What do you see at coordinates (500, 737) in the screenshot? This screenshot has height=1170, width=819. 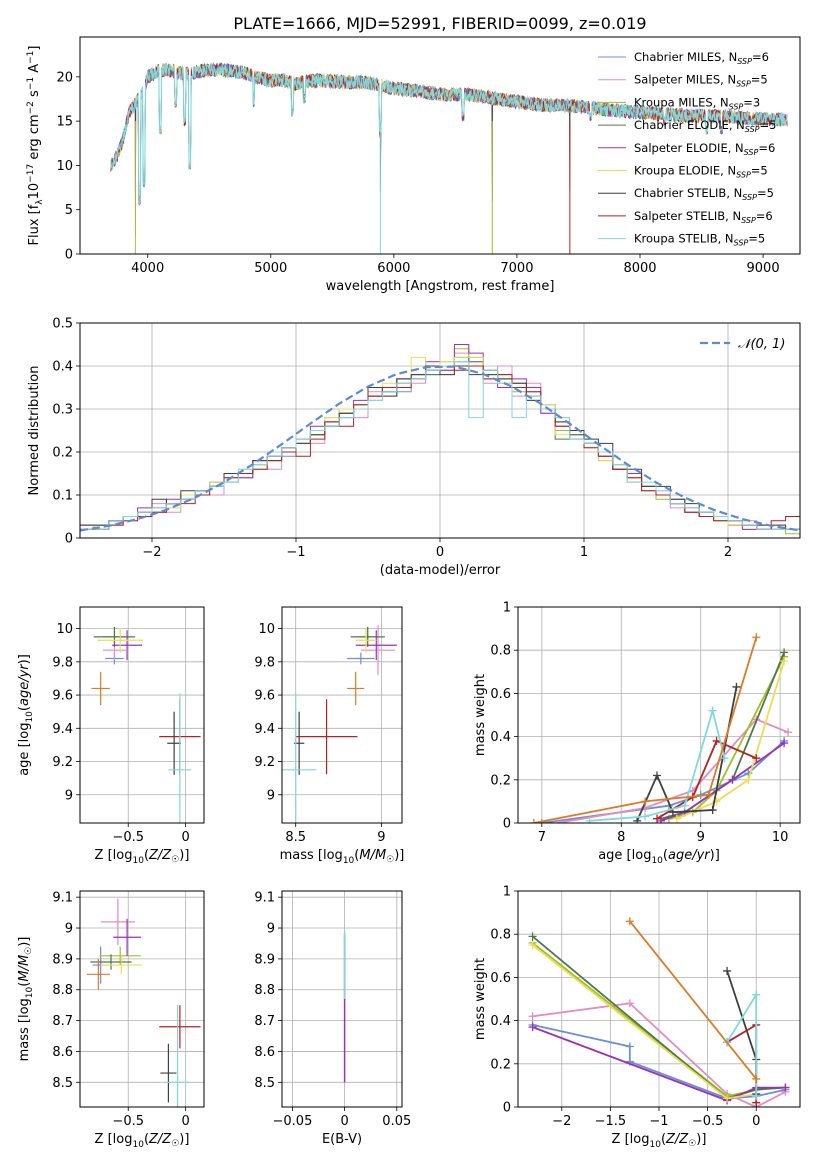 I see `y-tick-label: 0.4` at bounding box center [500, 737].